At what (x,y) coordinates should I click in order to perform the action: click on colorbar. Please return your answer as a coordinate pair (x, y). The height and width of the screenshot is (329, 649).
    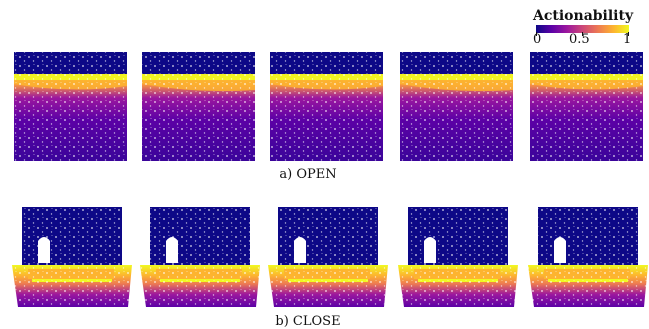
    Looking at the image, I should click on (582, 29).